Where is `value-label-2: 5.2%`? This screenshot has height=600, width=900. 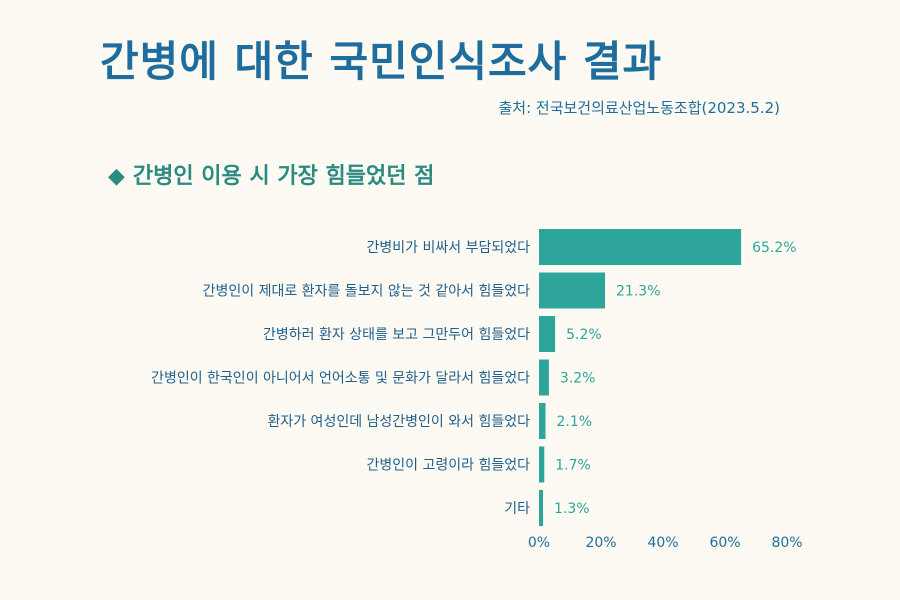 value-label-2: 5.2% is located at coordinates (584, 335).